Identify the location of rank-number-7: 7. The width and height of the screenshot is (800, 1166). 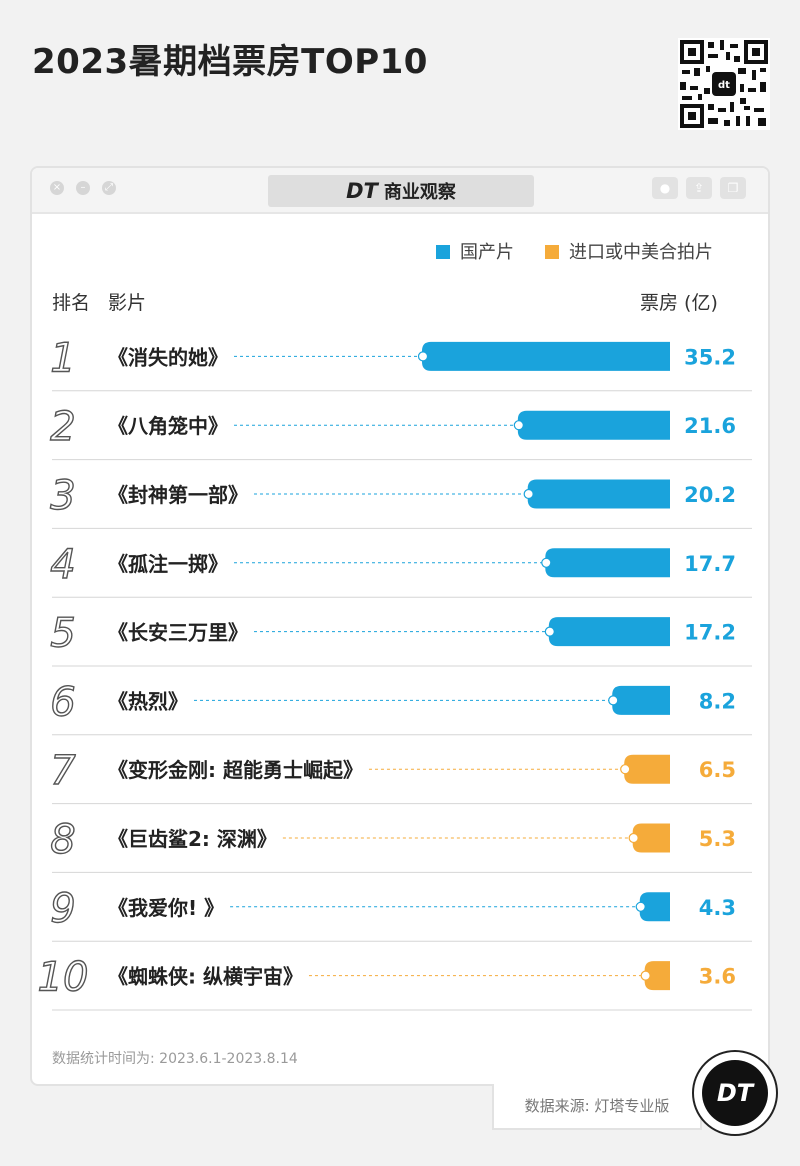
(63, 771).